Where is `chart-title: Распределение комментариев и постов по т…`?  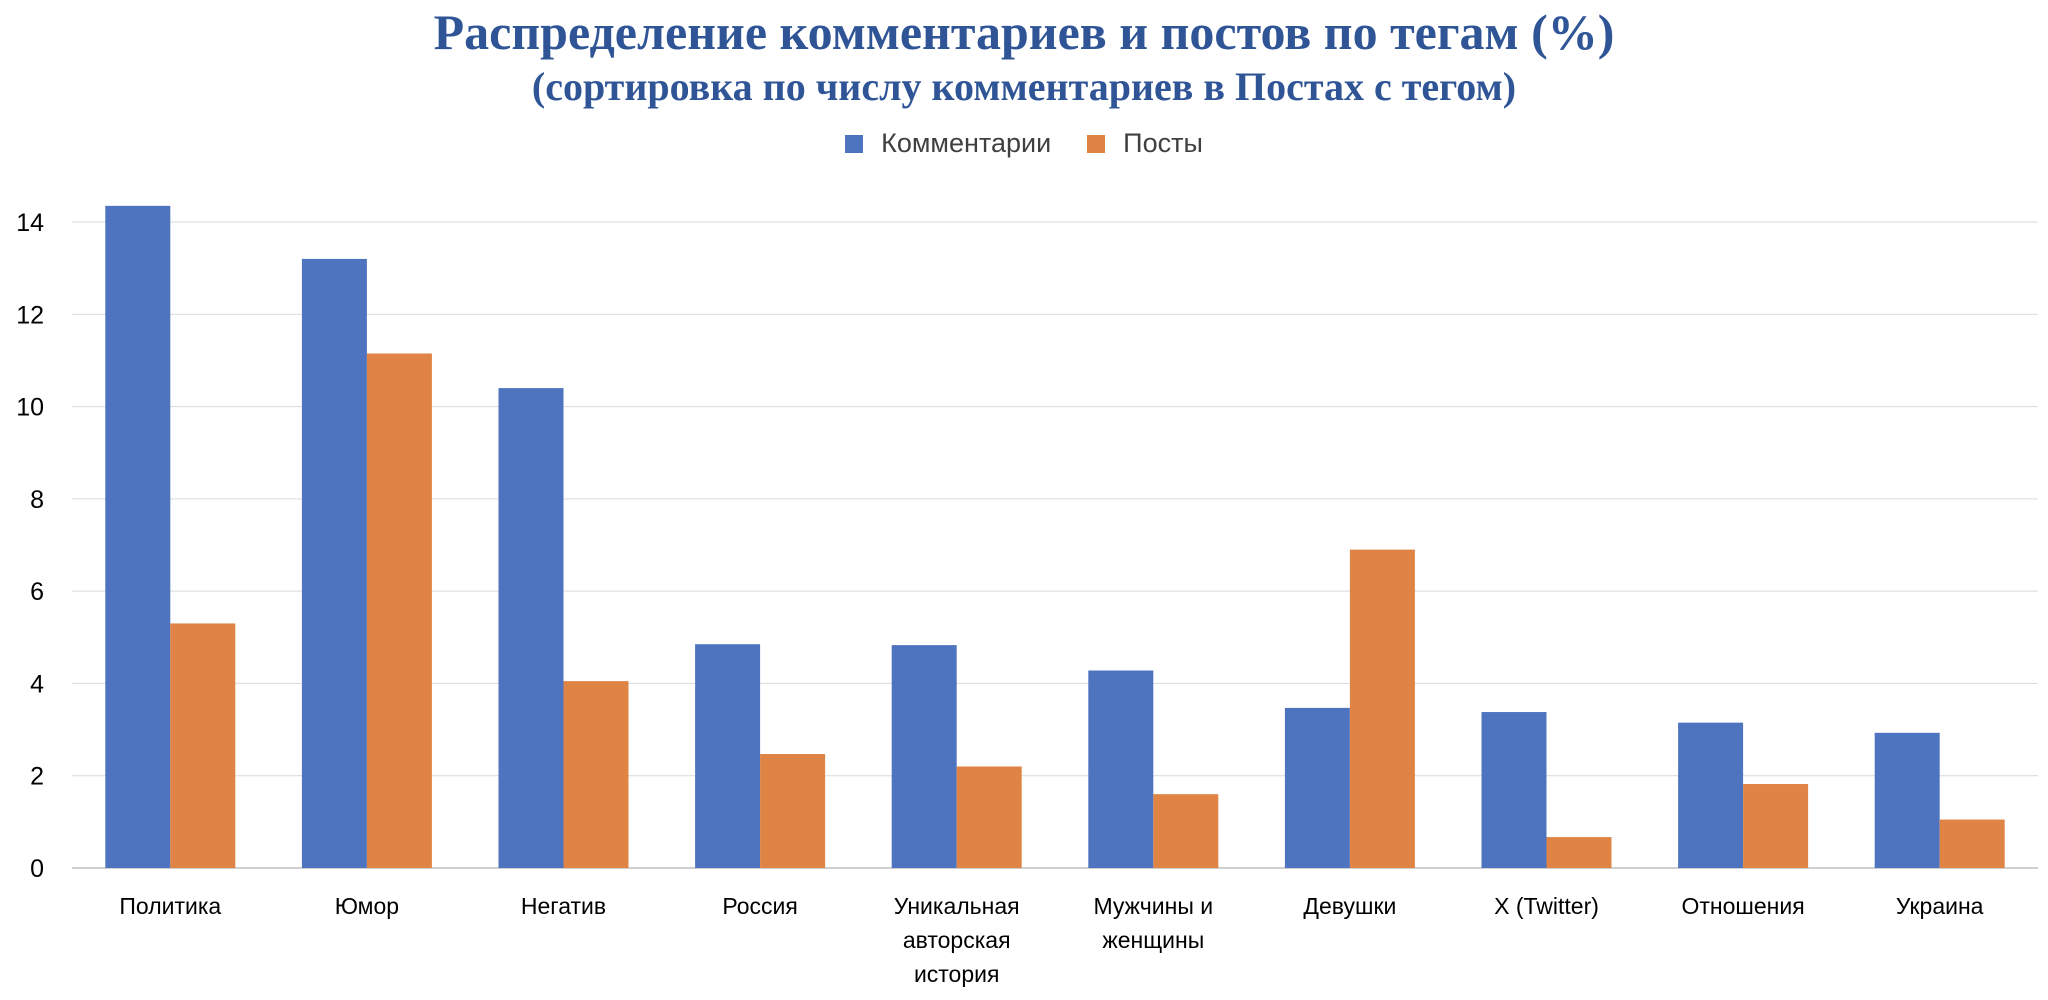 chart-title: Распределение комментариев и постов по т… is located at coordinates (1024, 32).